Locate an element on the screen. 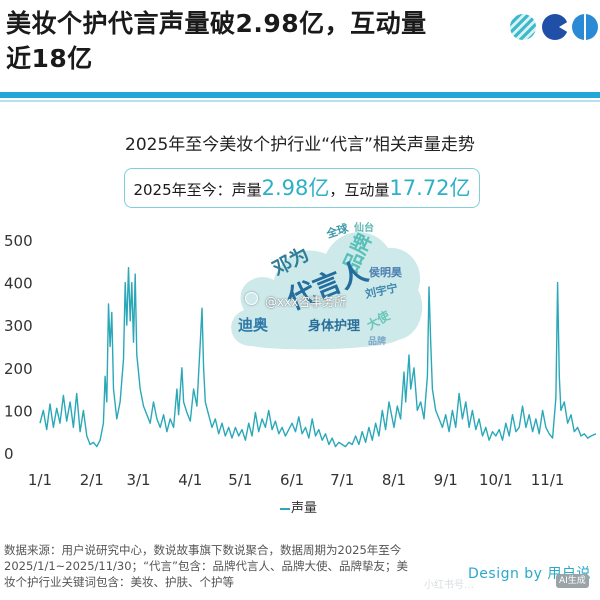 Image resolution: width=600 pixels, height=600 pixels. ai-badge: AI生成 is located at coordinates (572, 581).